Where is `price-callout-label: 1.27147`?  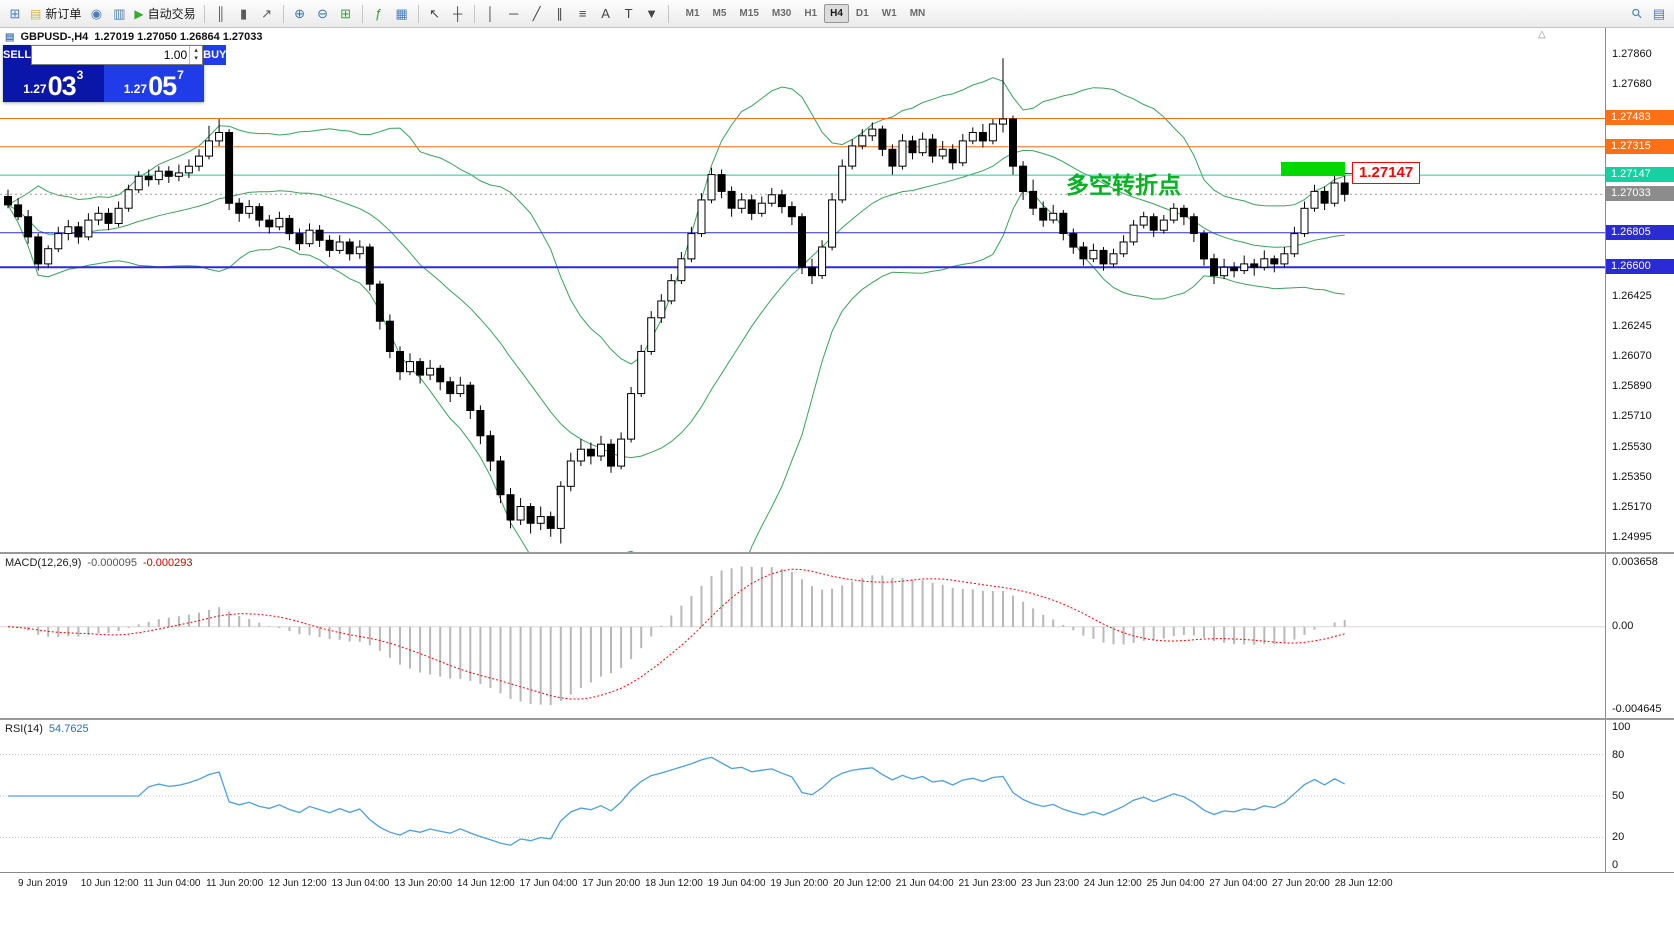
price-callout-label: 1.27147 is located at coordinates (1382, 173).